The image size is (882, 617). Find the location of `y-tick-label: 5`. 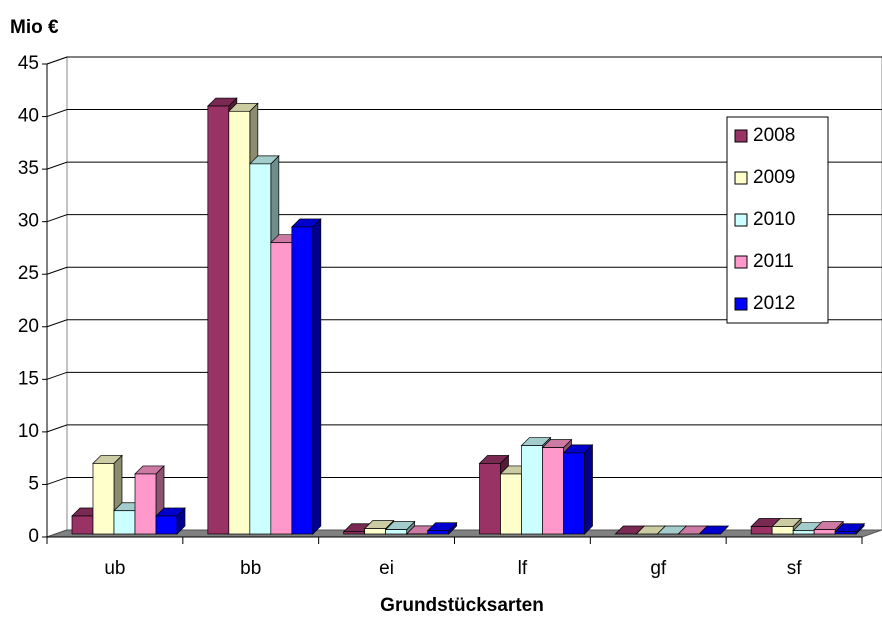

y-tick-label: 5 is located at coordinates (33, 483).